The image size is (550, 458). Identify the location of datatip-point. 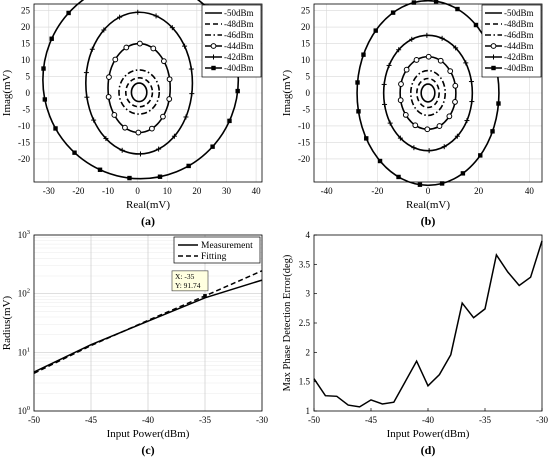
(205, 296).